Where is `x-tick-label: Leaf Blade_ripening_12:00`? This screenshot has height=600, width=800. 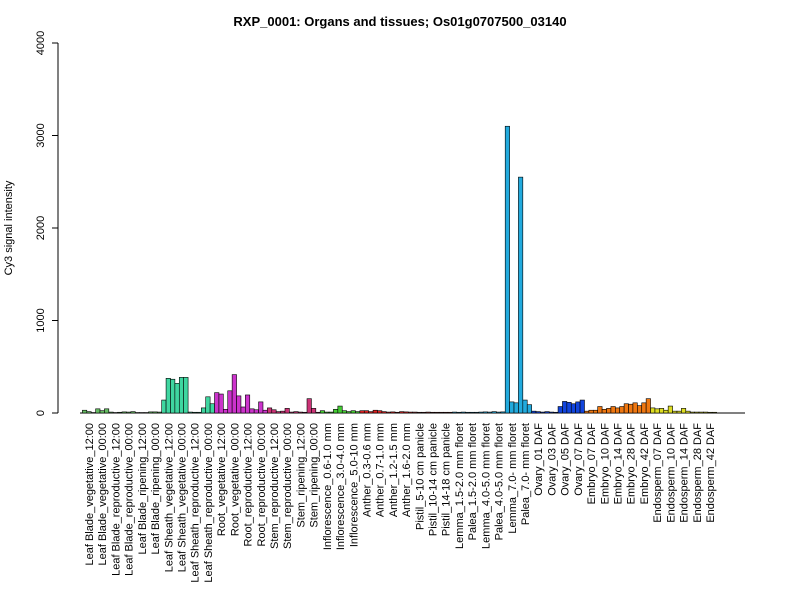 x-tick-label: Leaf Blade_ripening_12:00 is located at coordinates (143, 489).